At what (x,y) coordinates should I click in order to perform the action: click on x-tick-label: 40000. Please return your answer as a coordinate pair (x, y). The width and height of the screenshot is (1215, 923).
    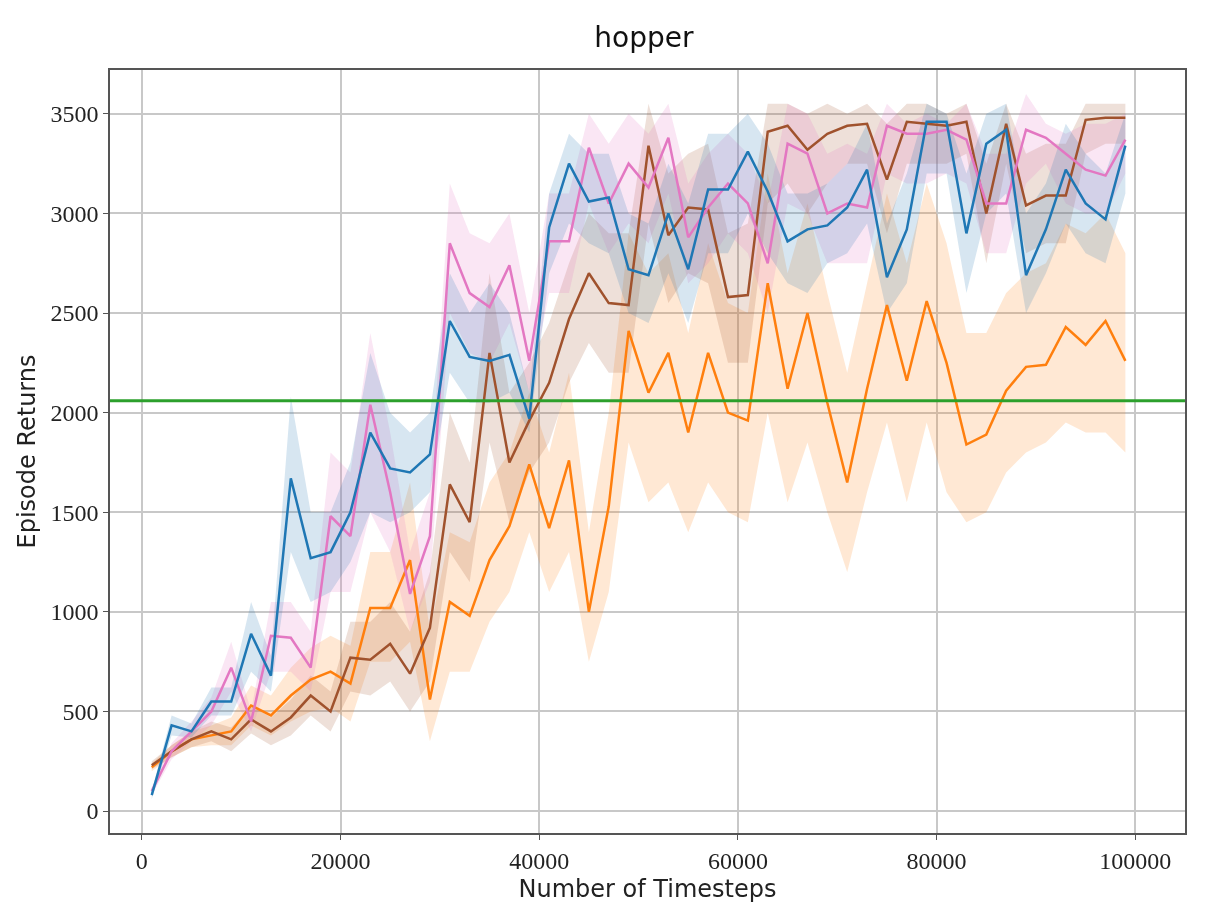
    Looking at the image, I should click on (539, 860).